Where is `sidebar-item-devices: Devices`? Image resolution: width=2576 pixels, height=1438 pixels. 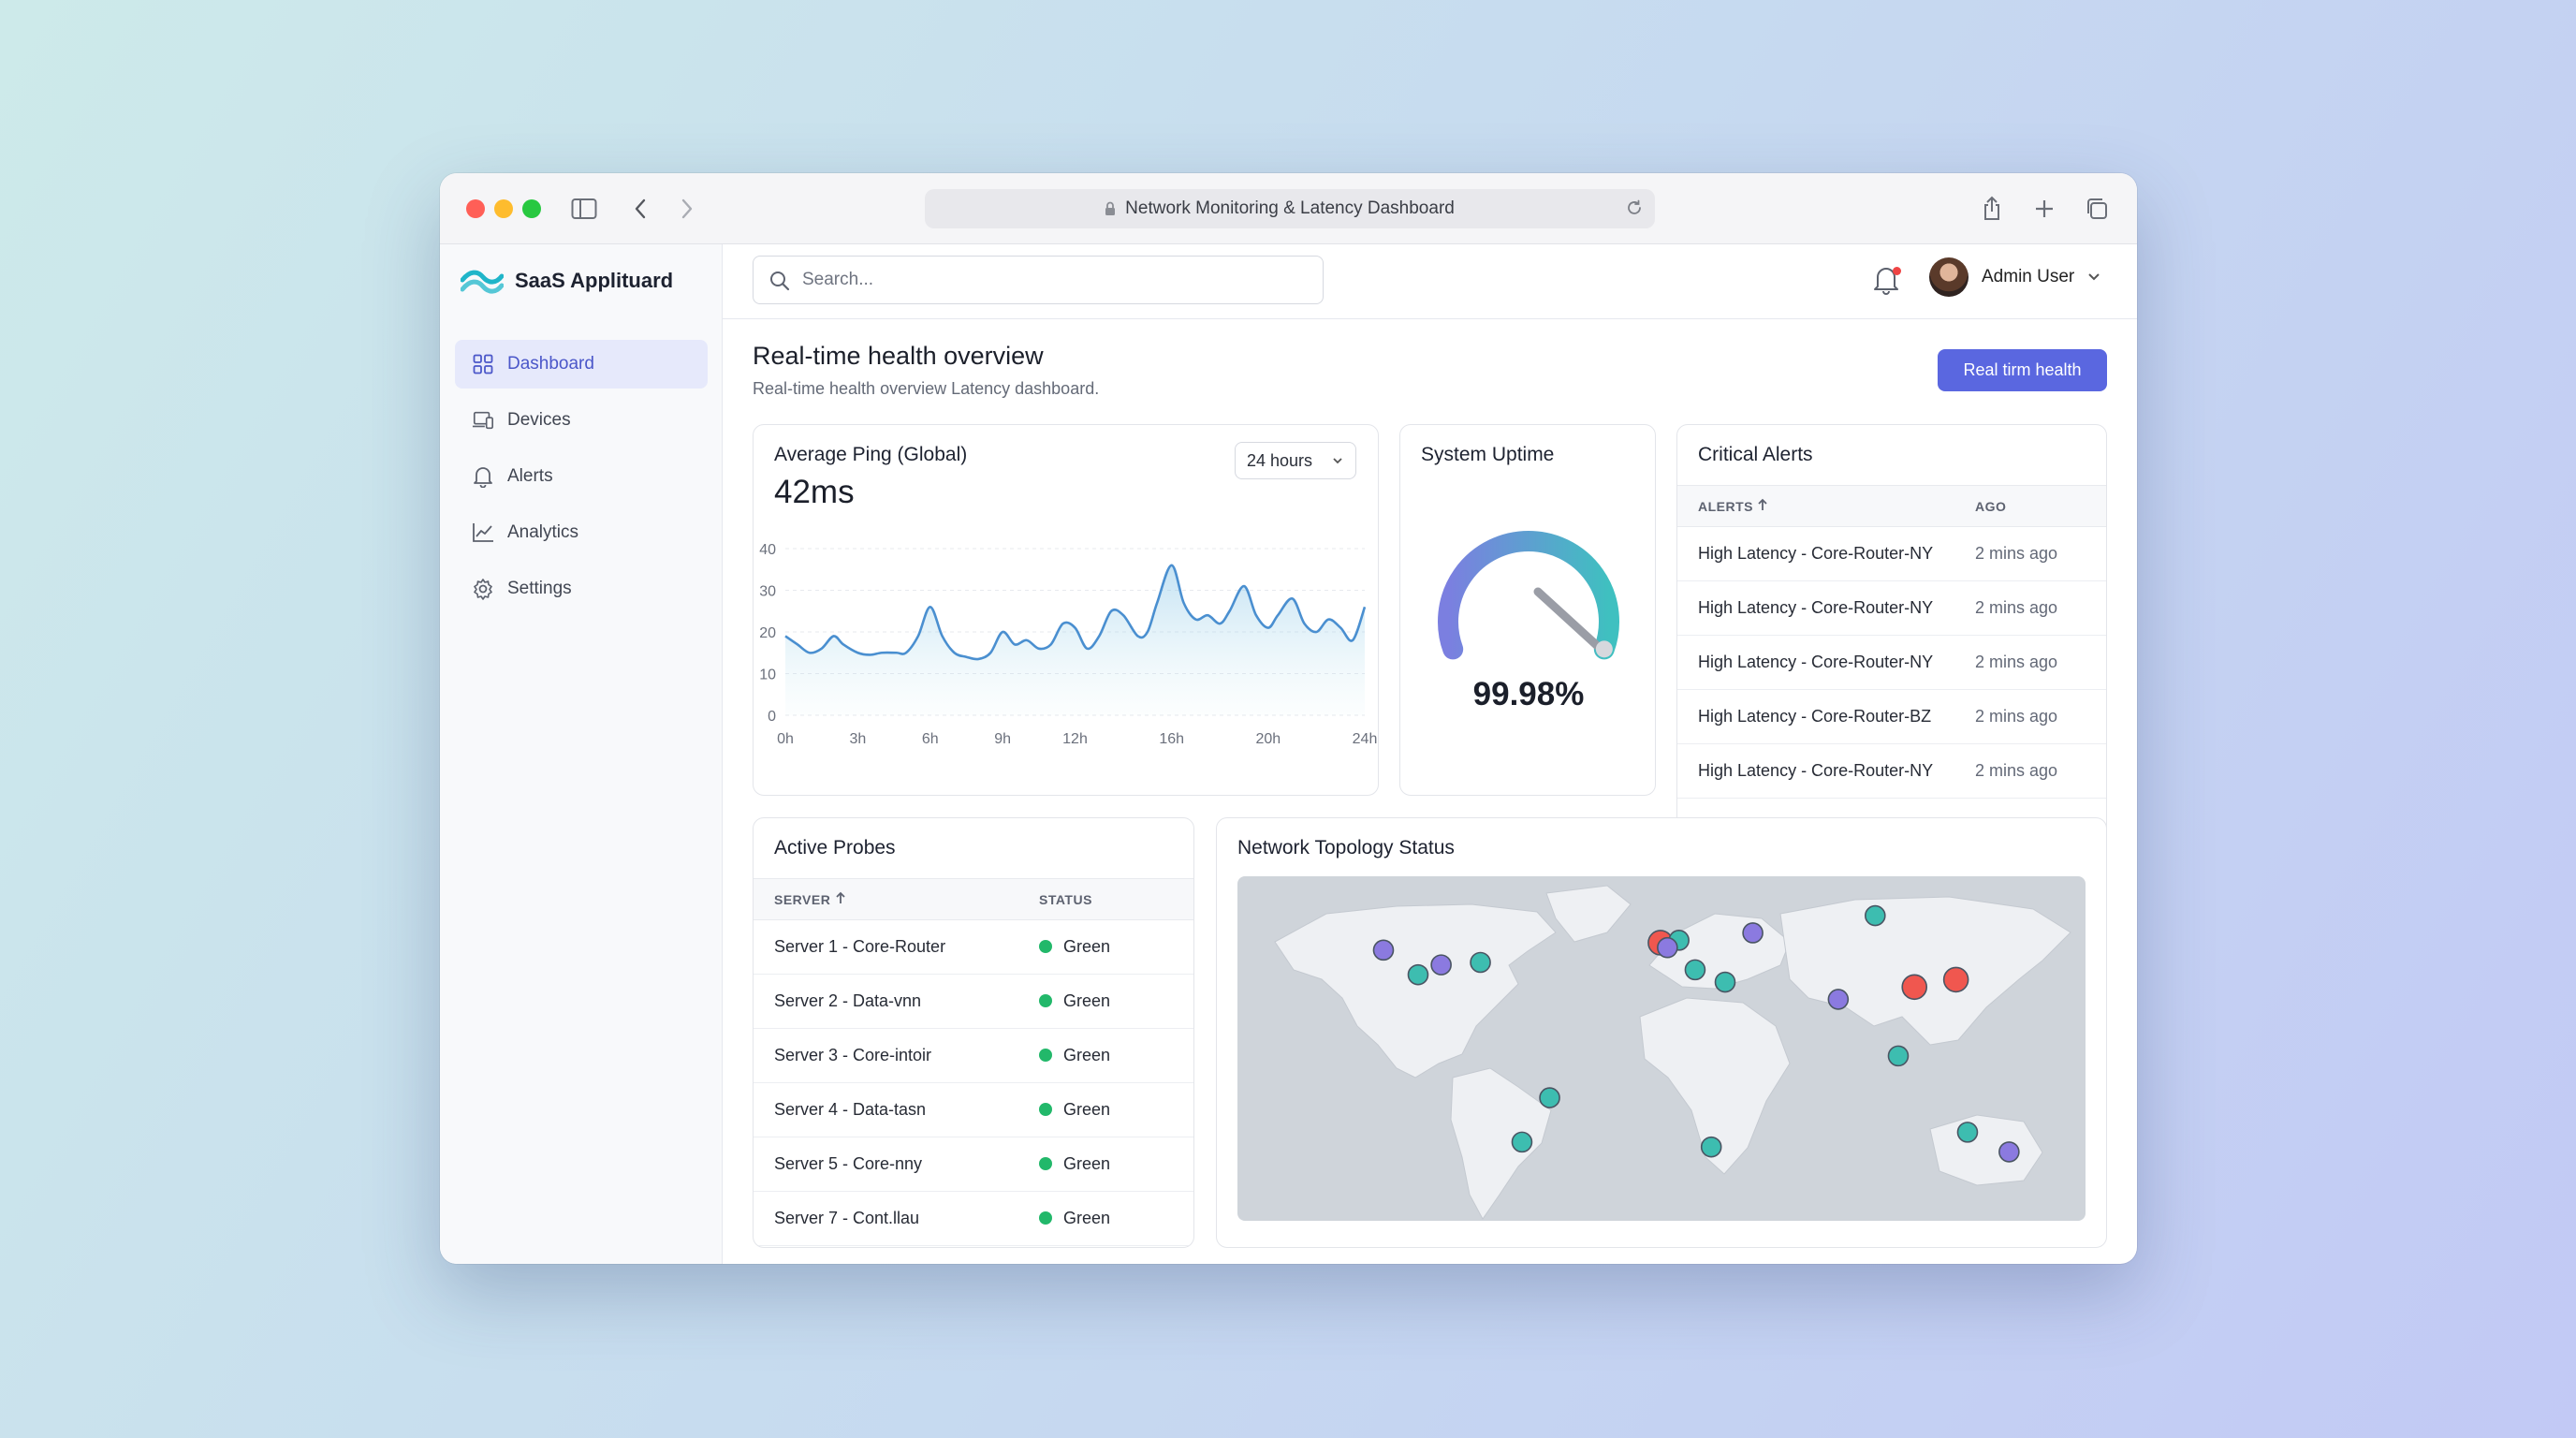
sidebar-item-devices: Devices is located at coordinates (581, 420).